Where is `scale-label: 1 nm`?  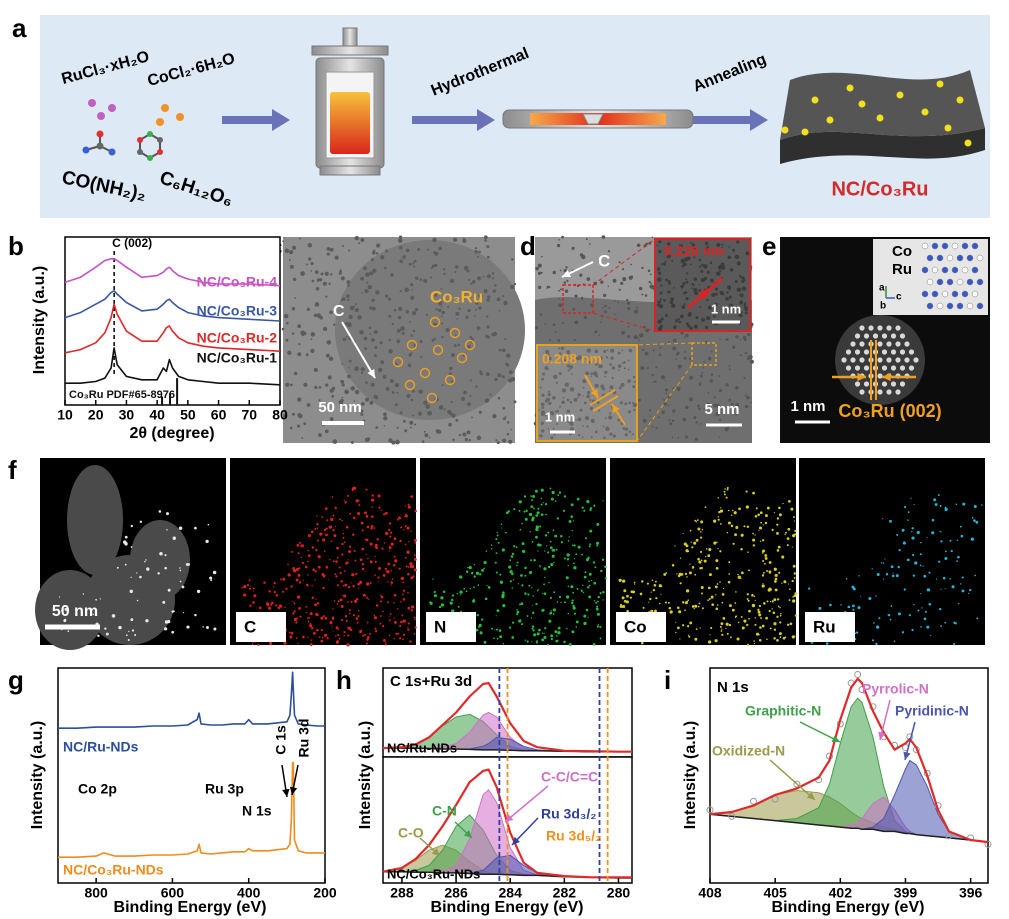 scale-label: 1 nm is located at coordinates (560, 416).